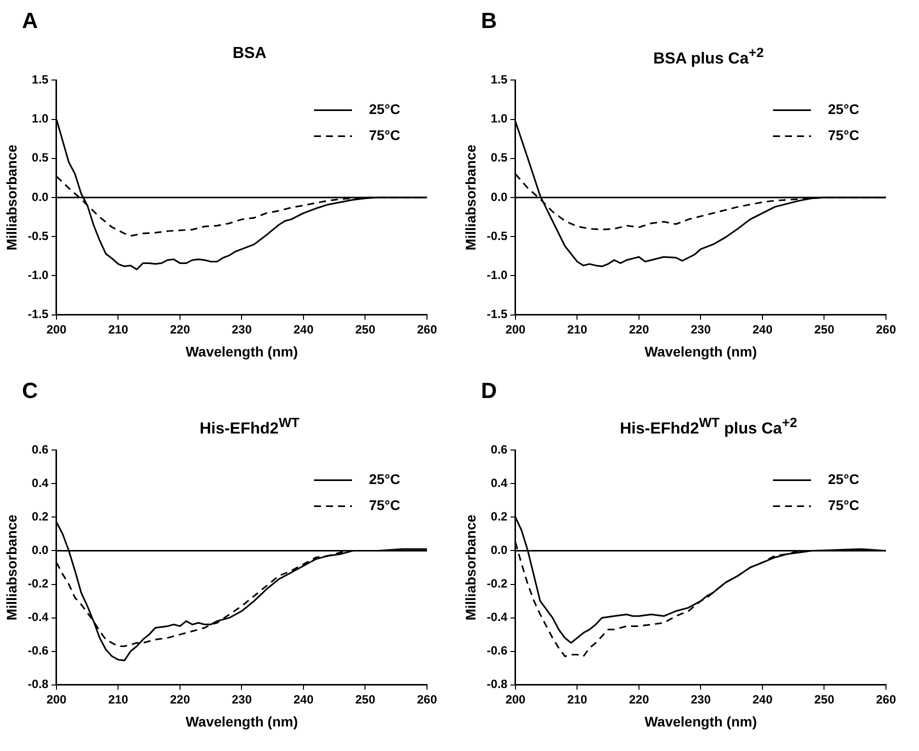  Describe the element at coordinates (30, 391) in the screenshot. I see `text: C` at that location.